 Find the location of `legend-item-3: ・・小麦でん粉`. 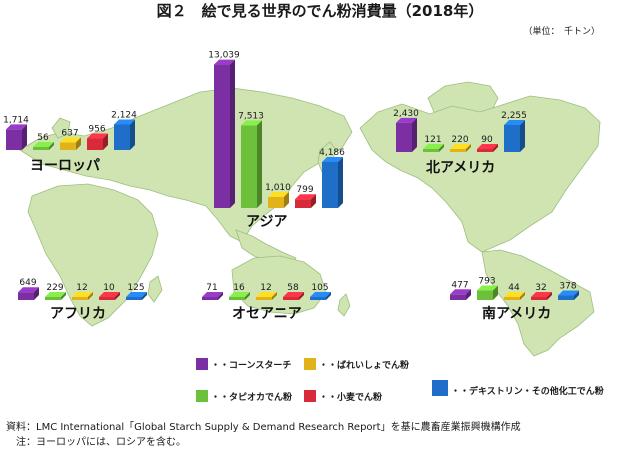

legend-item-3: ・・小麦でん粉 is located at coordinates (343, 396).